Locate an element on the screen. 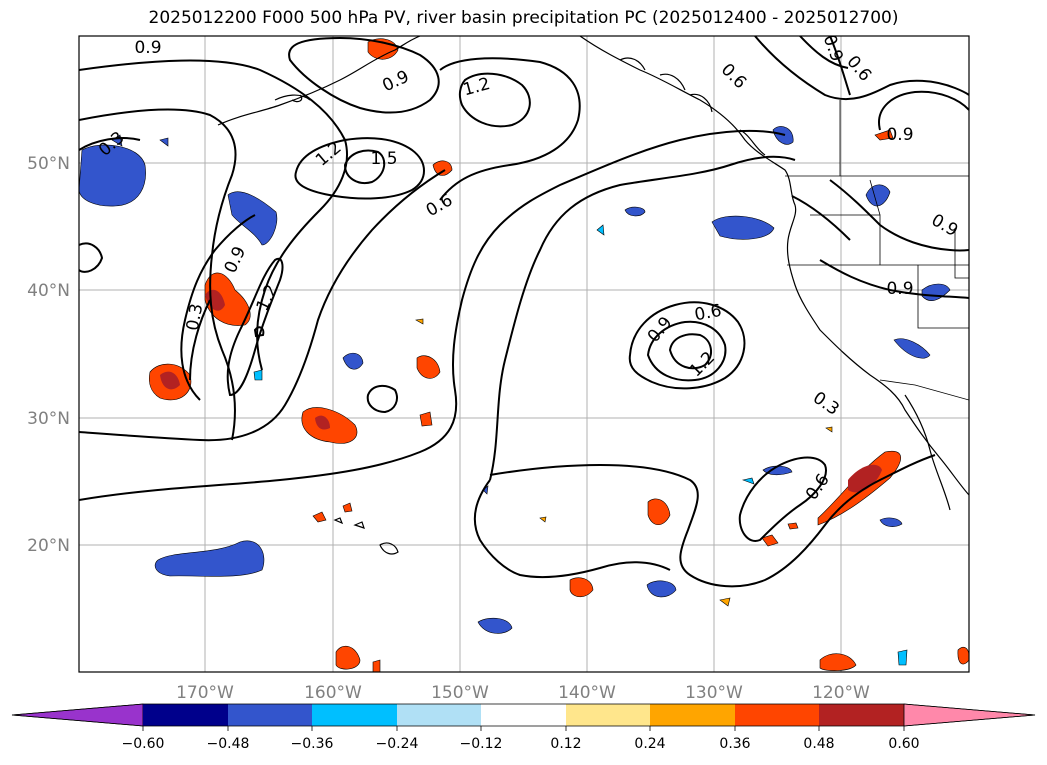 The image size is (1047, 765). lon-label-130w: 130°W is located at coordinates (714, 693).